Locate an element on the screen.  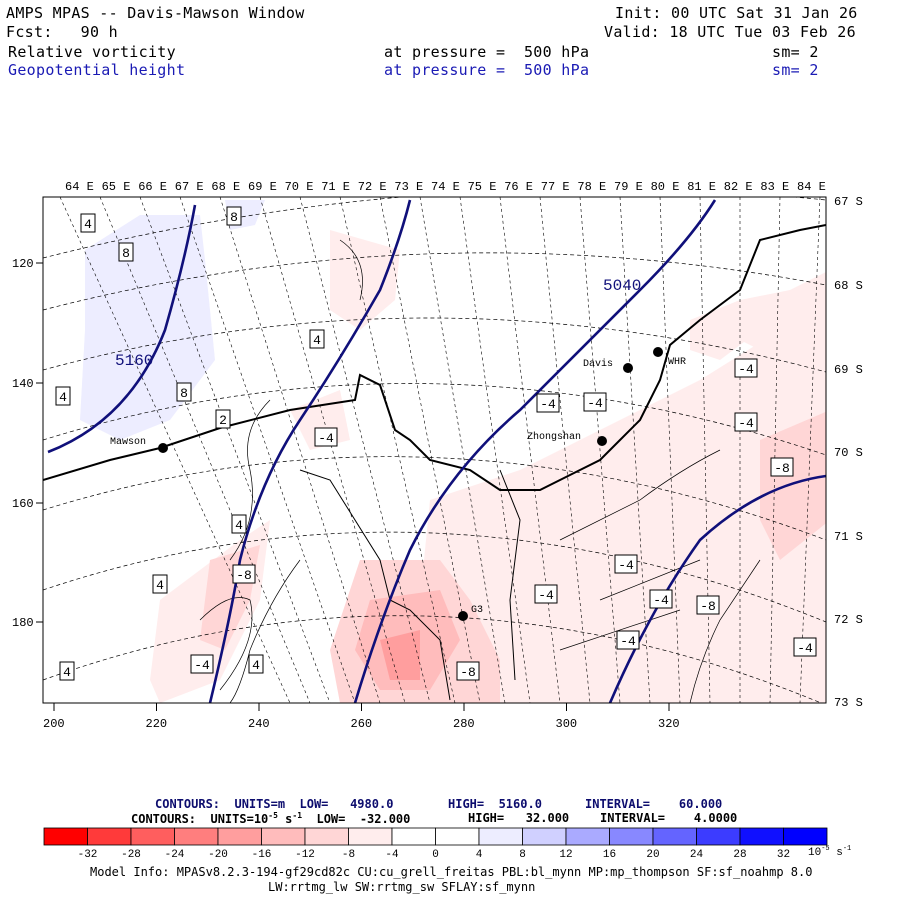
colorbar-tick-label: -28 is located at coordinates (131, 855).